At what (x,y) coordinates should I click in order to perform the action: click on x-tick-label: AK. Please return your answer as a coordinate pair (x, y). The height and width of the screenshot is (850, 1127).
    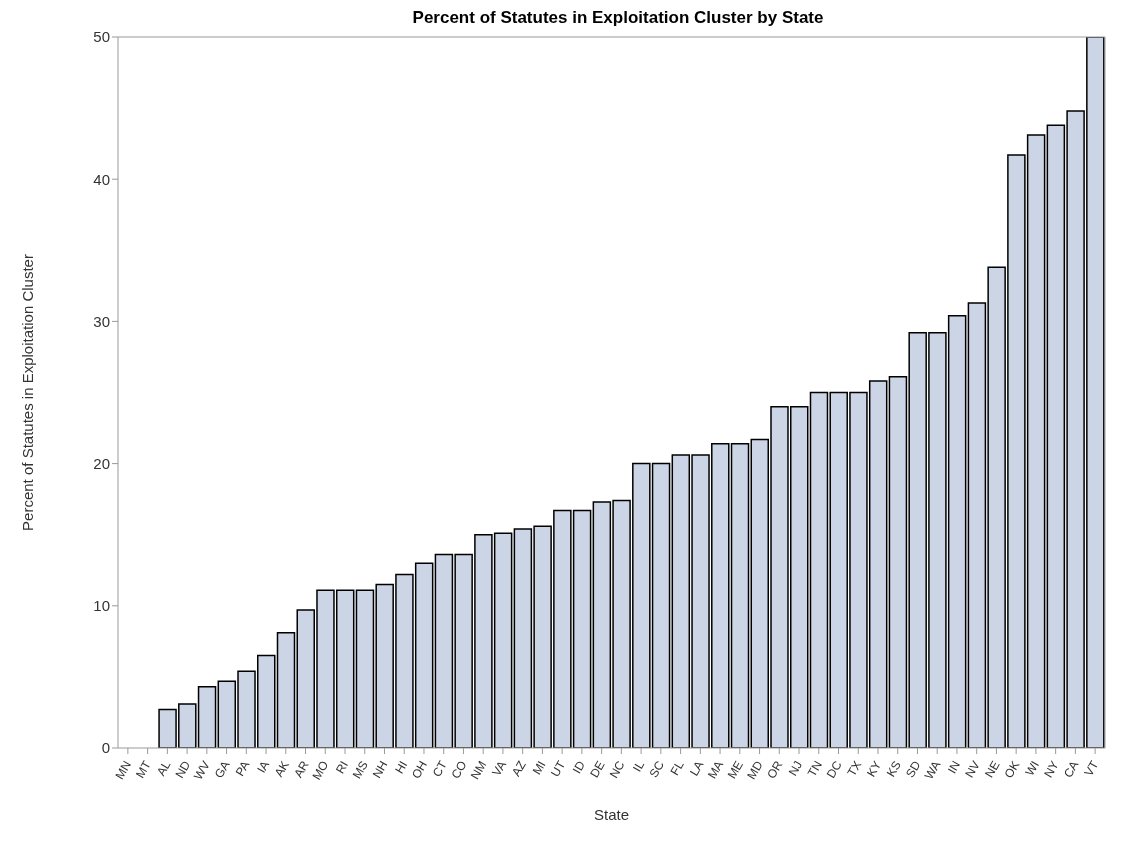
    Looking at the image, I should click on (281, 769).